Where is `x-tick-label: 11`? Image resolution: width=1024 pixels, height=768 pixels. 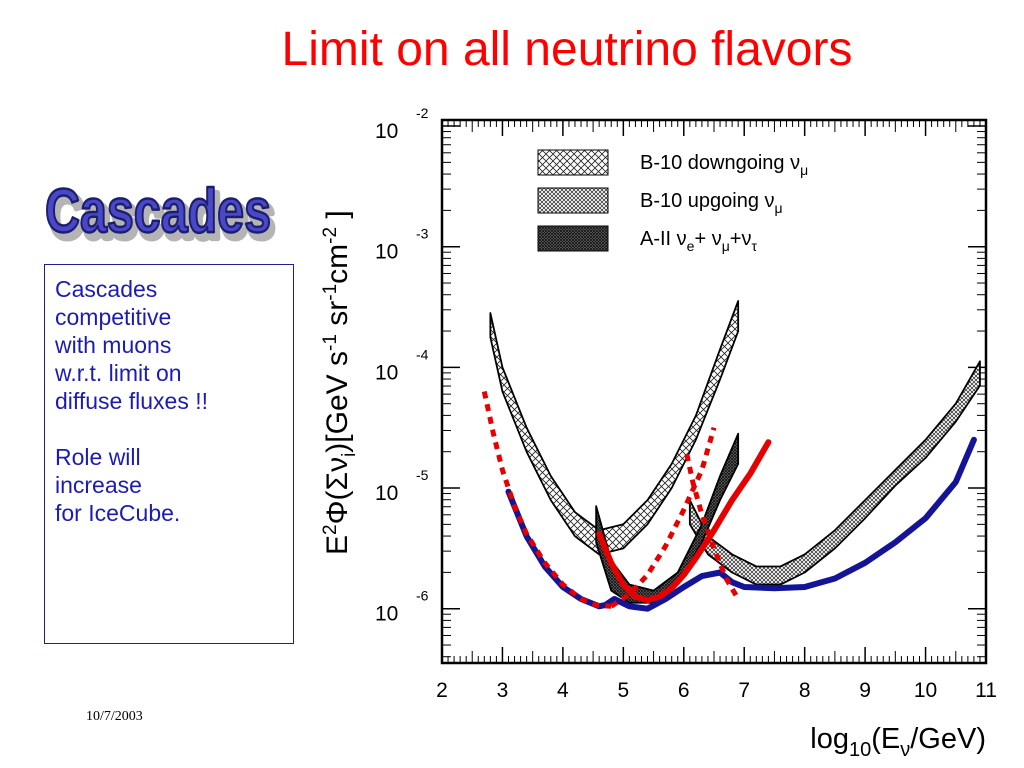
x-tick-label: 11 is located at coordinates (986, 690).